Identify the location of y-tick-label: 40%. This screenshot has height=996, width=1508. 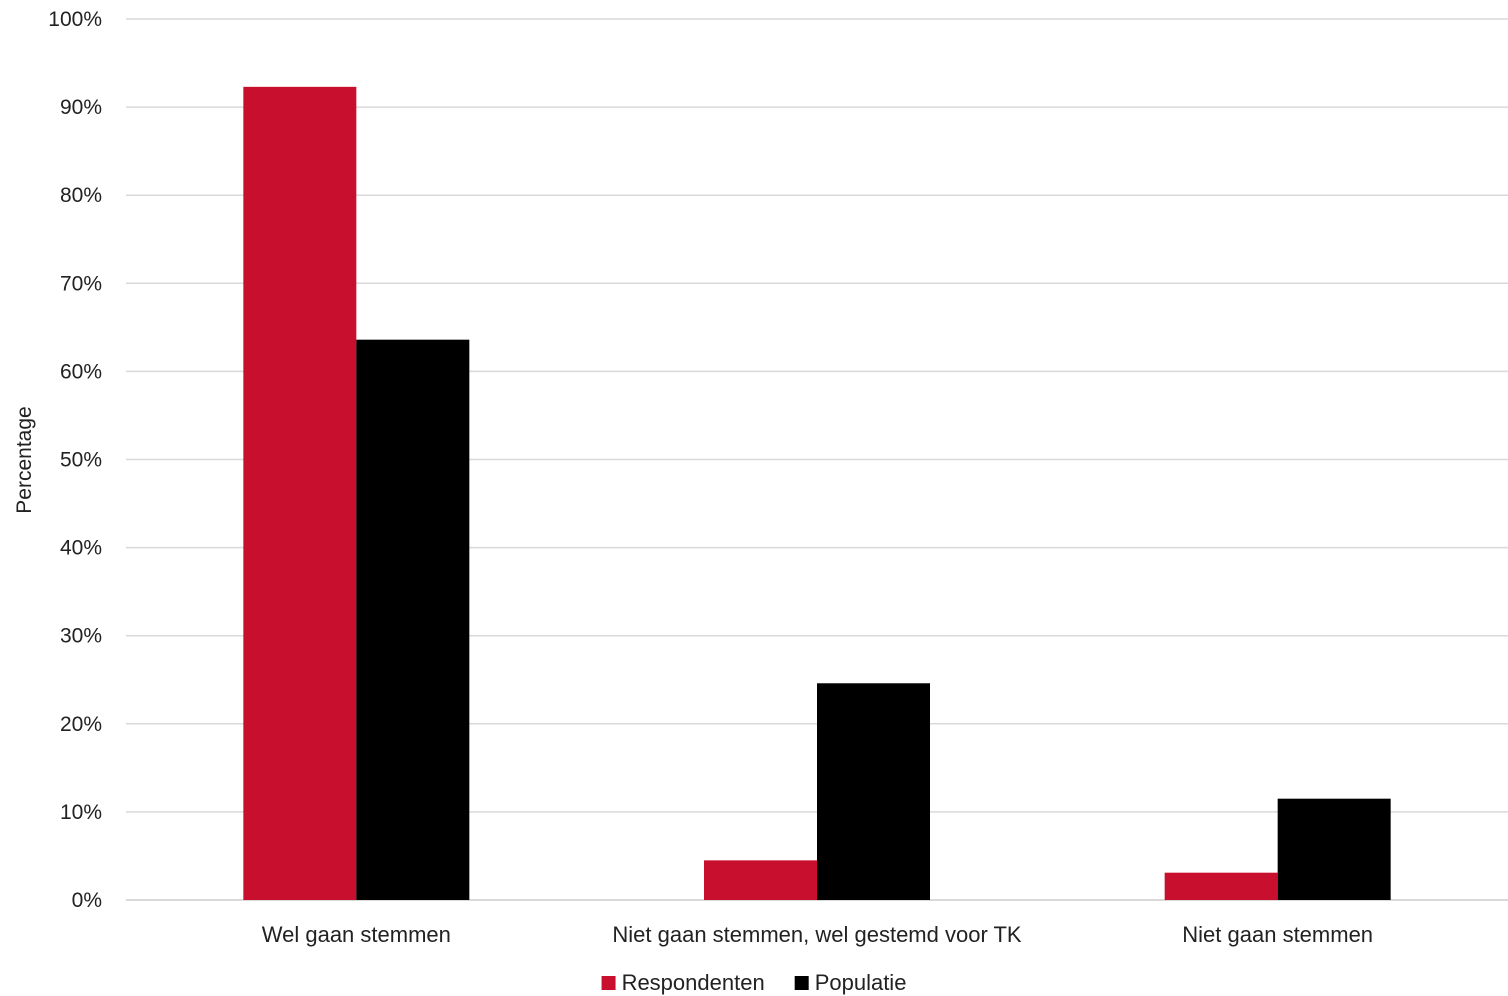
(81, 548).